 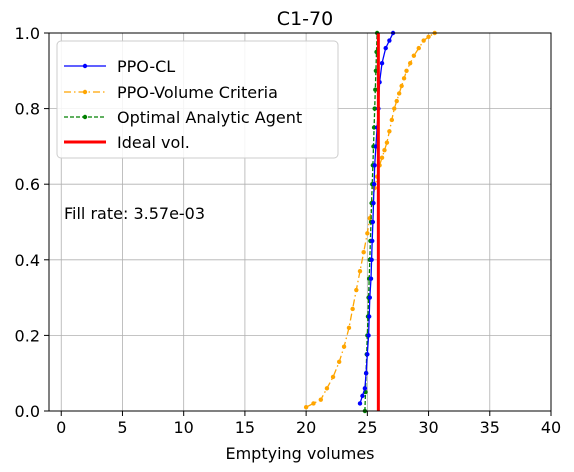 I want to click on x-tick-label: 35, so click(x=490, y=427).